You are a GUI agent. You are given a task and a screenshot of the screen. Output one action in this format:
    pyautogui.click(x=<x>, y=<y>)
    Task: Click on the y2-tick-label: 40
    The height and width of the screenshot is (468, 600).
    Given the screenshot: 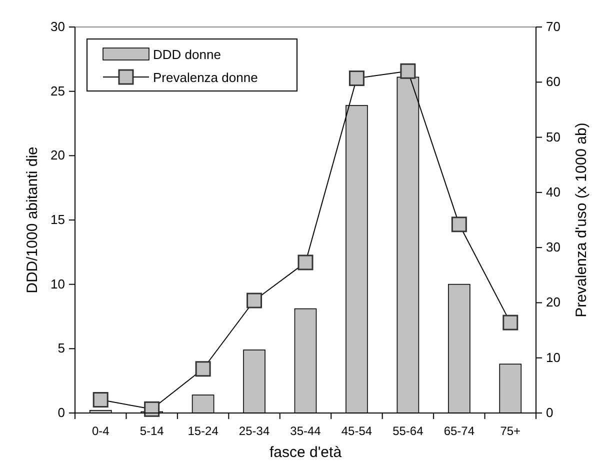 What is the action you would take?
    pyautogui.click(x=553, y=192)
    